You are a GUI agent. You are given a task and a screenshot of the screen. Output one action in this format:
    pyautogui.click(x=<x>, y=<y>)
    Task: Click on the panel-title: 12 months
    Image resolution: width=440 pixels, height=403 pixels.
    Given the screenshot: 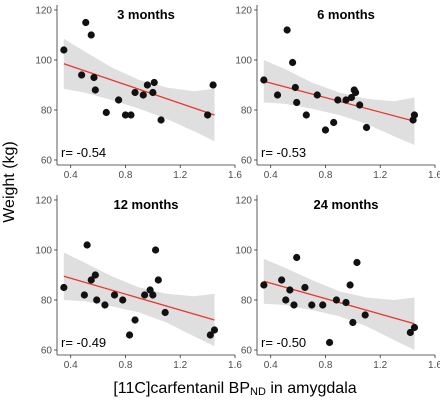 What is the action you would take?
    pyautogui.click(x=145, y=204)
    